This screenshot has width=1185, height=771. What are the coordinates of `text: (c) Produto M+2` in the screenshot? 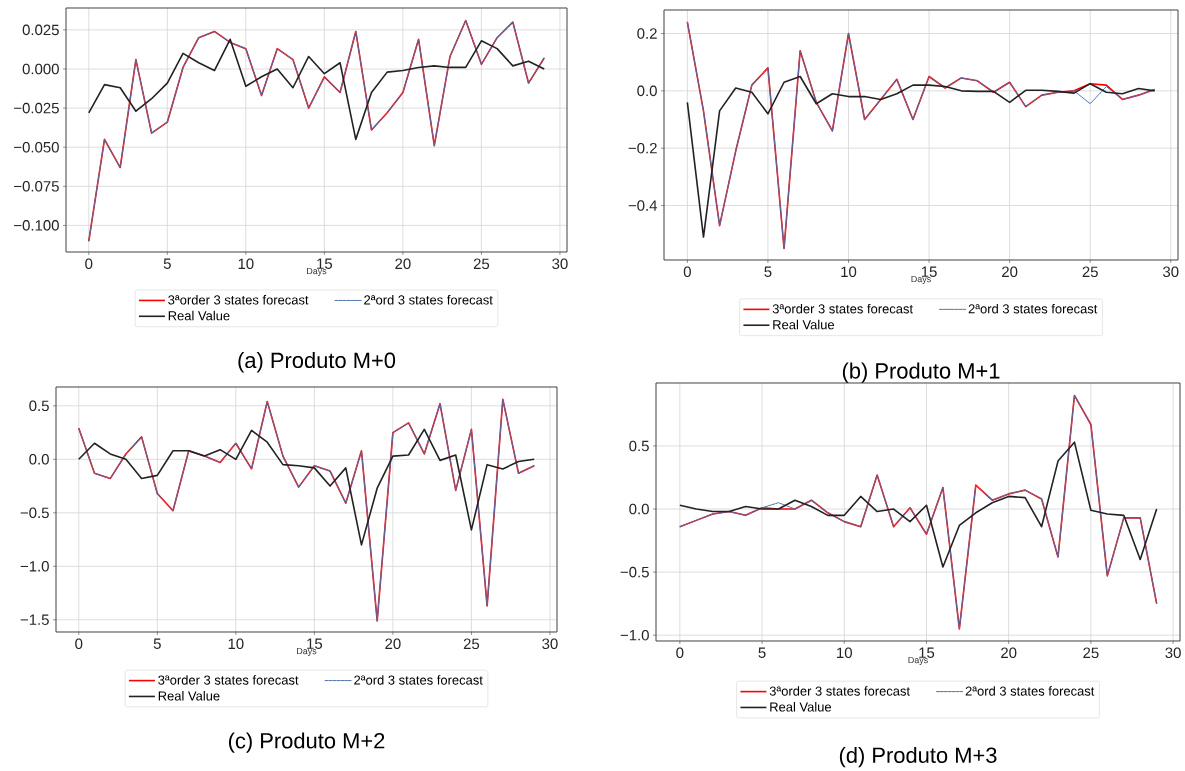 It's located at (306, 743).